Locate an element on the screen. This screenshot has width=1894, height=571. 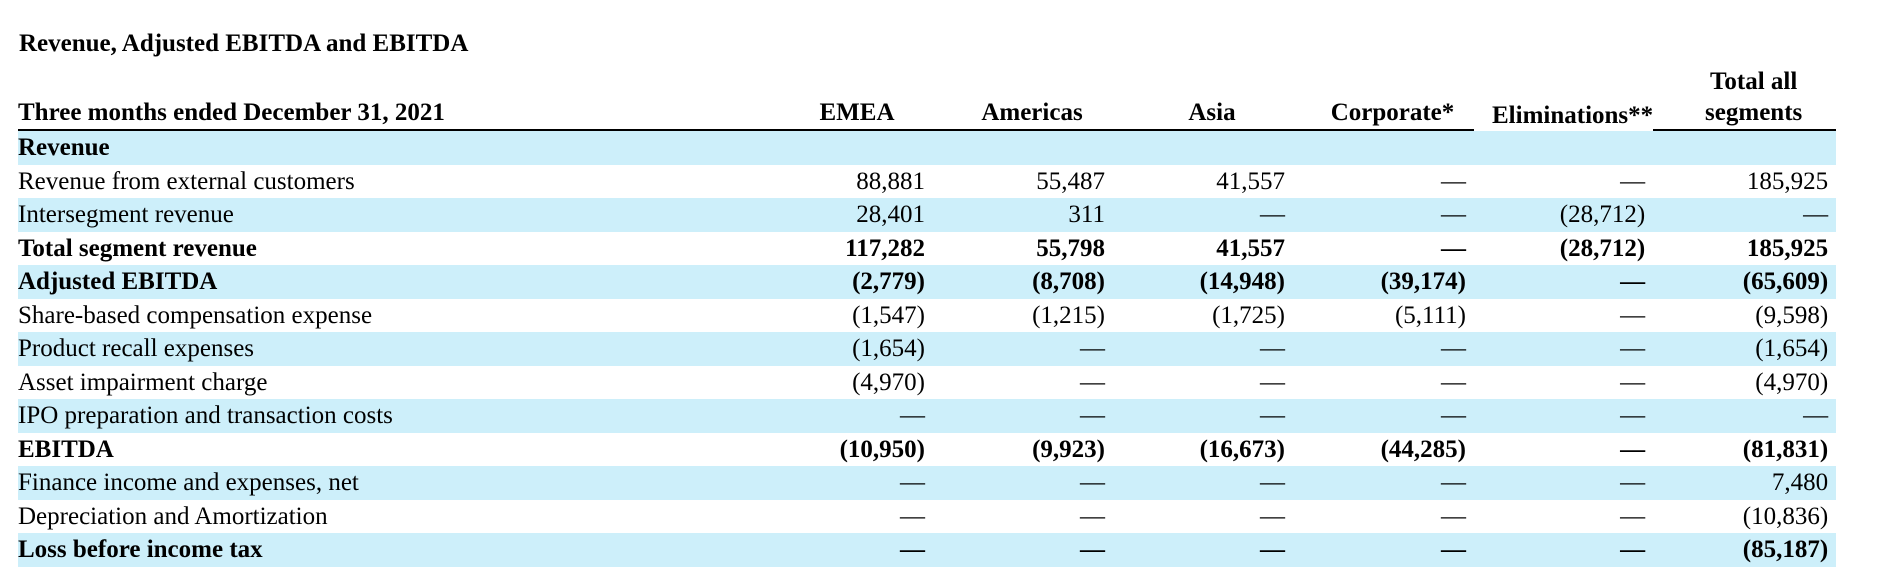
cell-asia: (16,673) is located at coordinates (1242, 449).